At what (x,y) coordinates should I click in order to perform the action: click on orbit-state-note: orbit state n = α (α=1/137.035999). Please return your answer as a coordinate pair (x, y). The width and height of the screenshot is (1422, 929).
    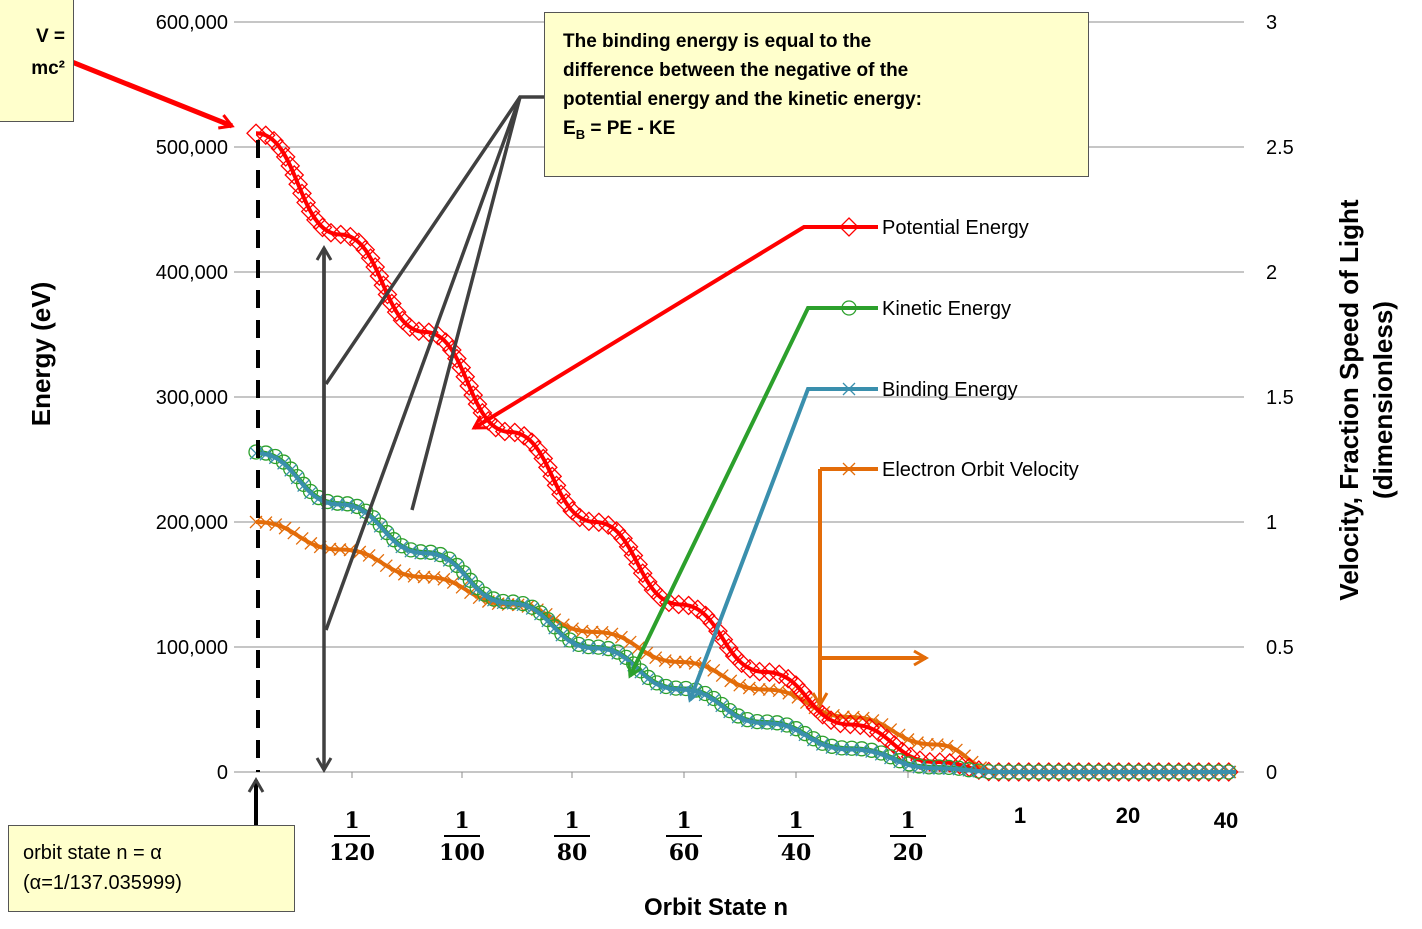
    Looking at the image, I should click on (151, 868).